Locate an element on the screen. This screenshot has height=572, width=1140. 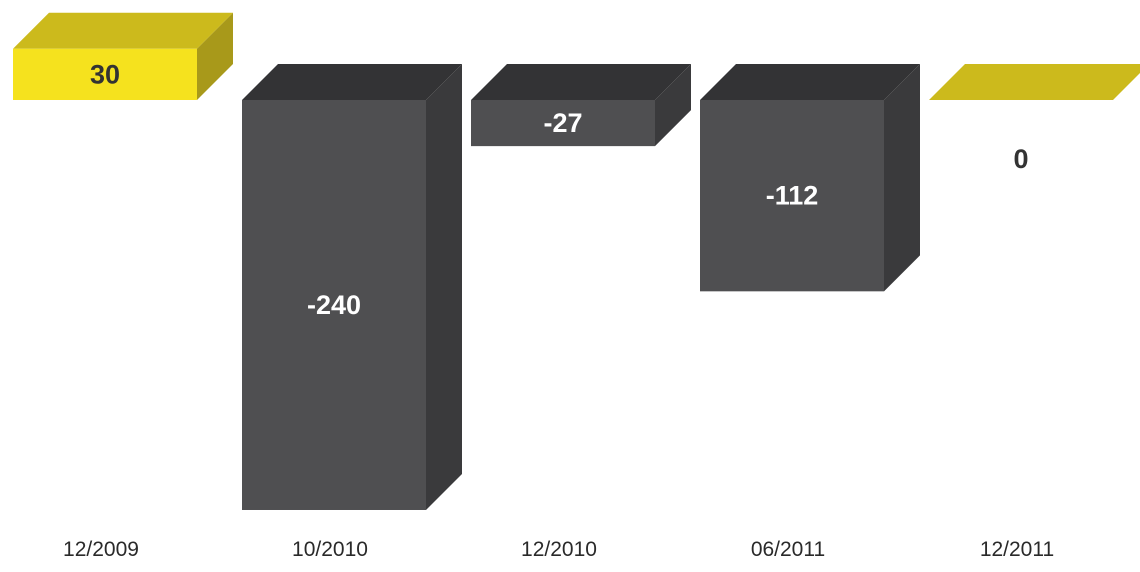
bar-12-2009 is located at coordinates (123, 56).